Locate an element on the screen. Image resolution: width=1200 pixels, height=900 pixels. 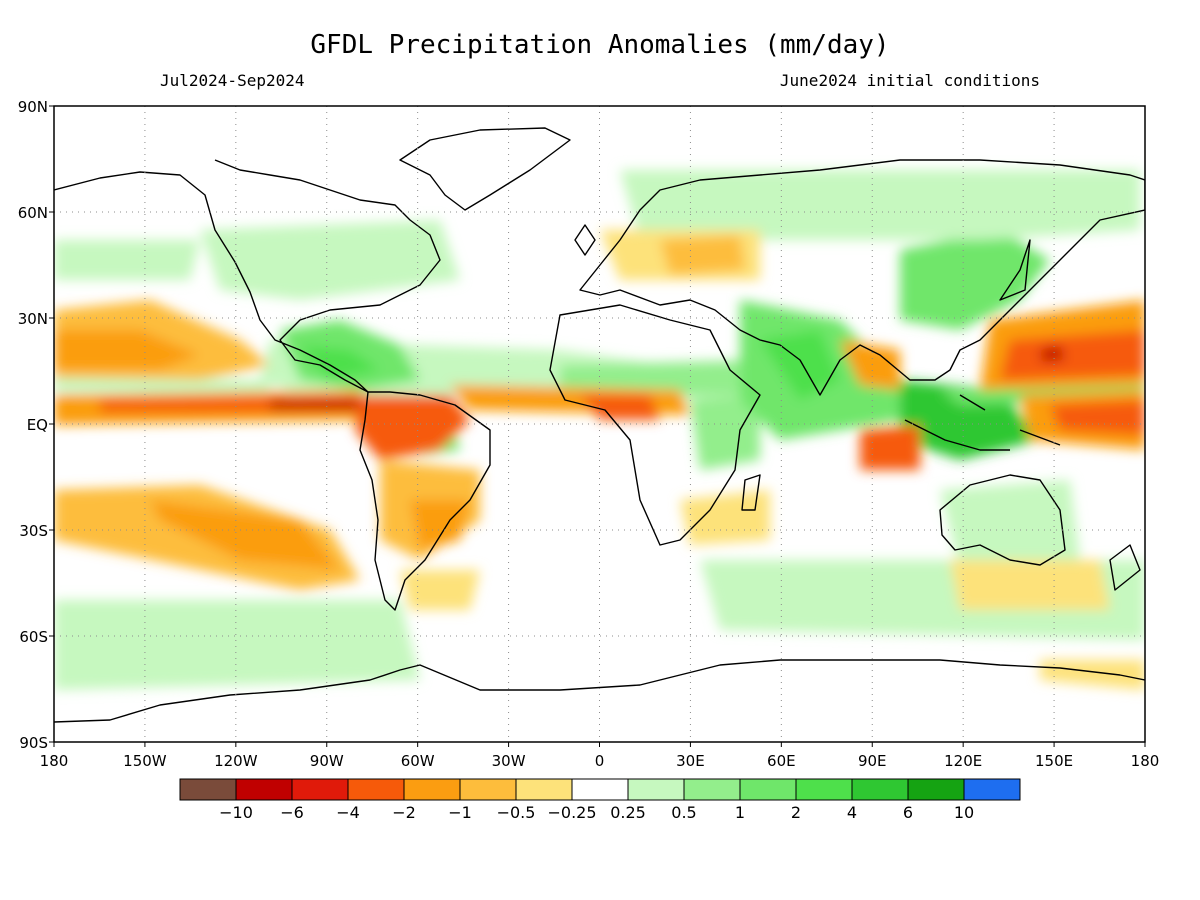
wet-region-north-pacific-belt is located at coordinates (162, 385).